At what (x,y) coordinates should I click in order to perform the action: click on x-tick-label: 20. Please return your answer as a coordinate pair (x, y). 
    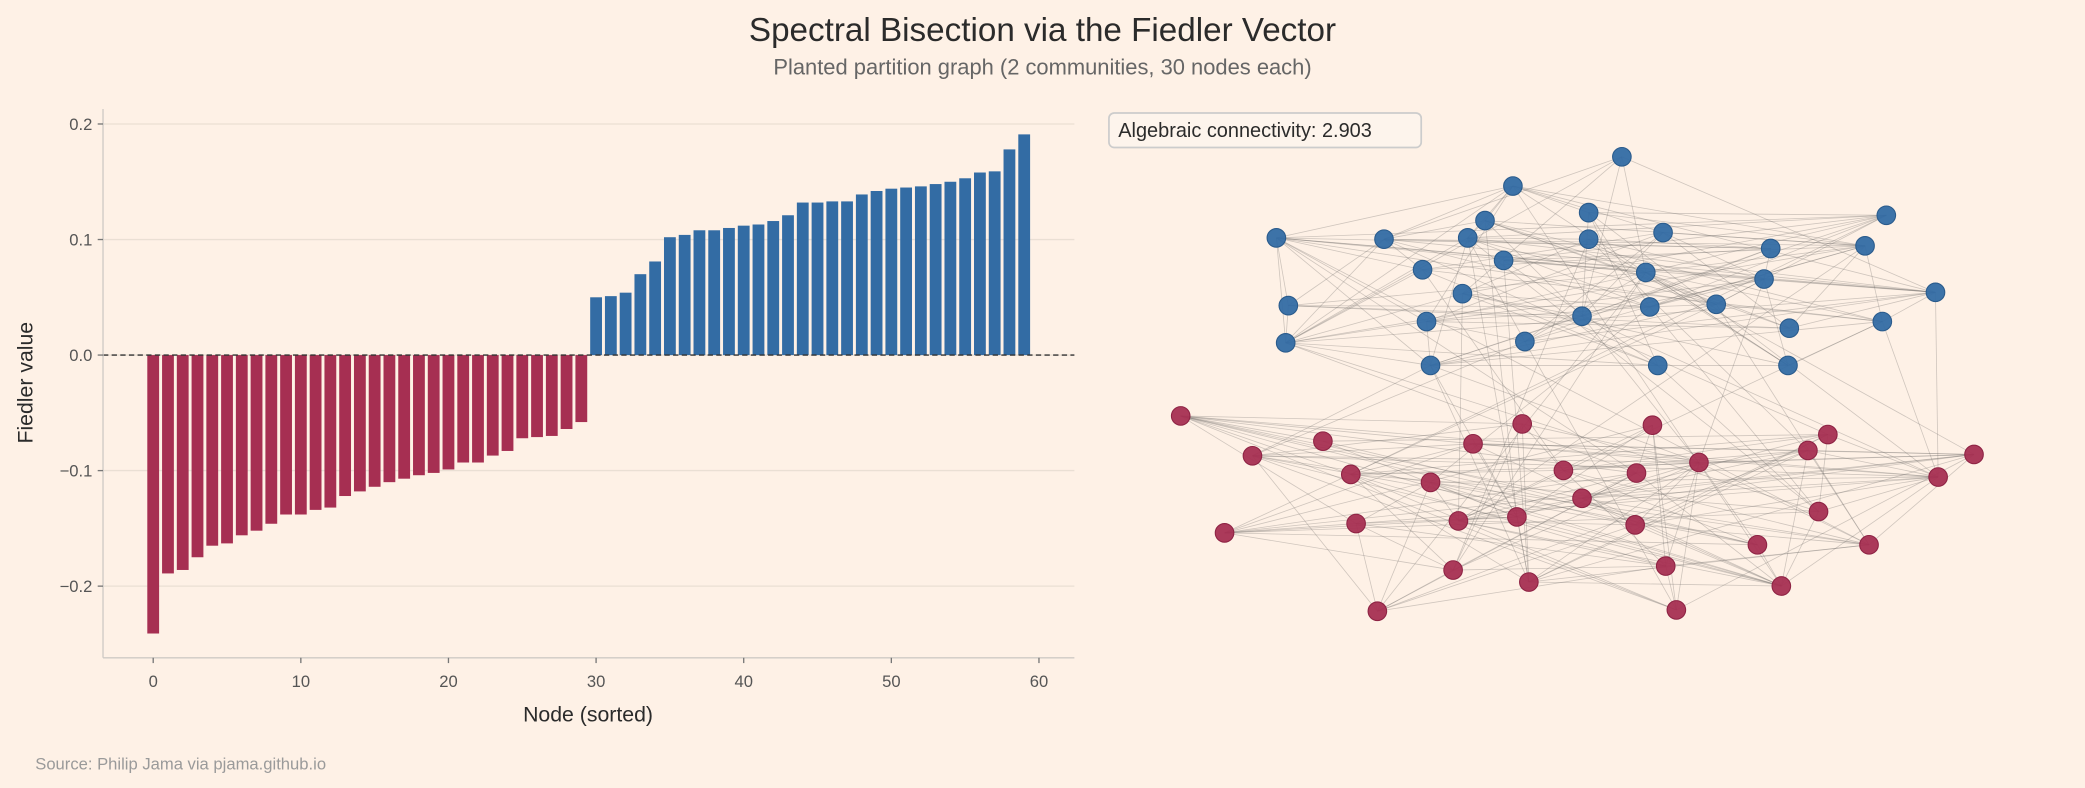
    Looking at the image, I should click on (448, 681).